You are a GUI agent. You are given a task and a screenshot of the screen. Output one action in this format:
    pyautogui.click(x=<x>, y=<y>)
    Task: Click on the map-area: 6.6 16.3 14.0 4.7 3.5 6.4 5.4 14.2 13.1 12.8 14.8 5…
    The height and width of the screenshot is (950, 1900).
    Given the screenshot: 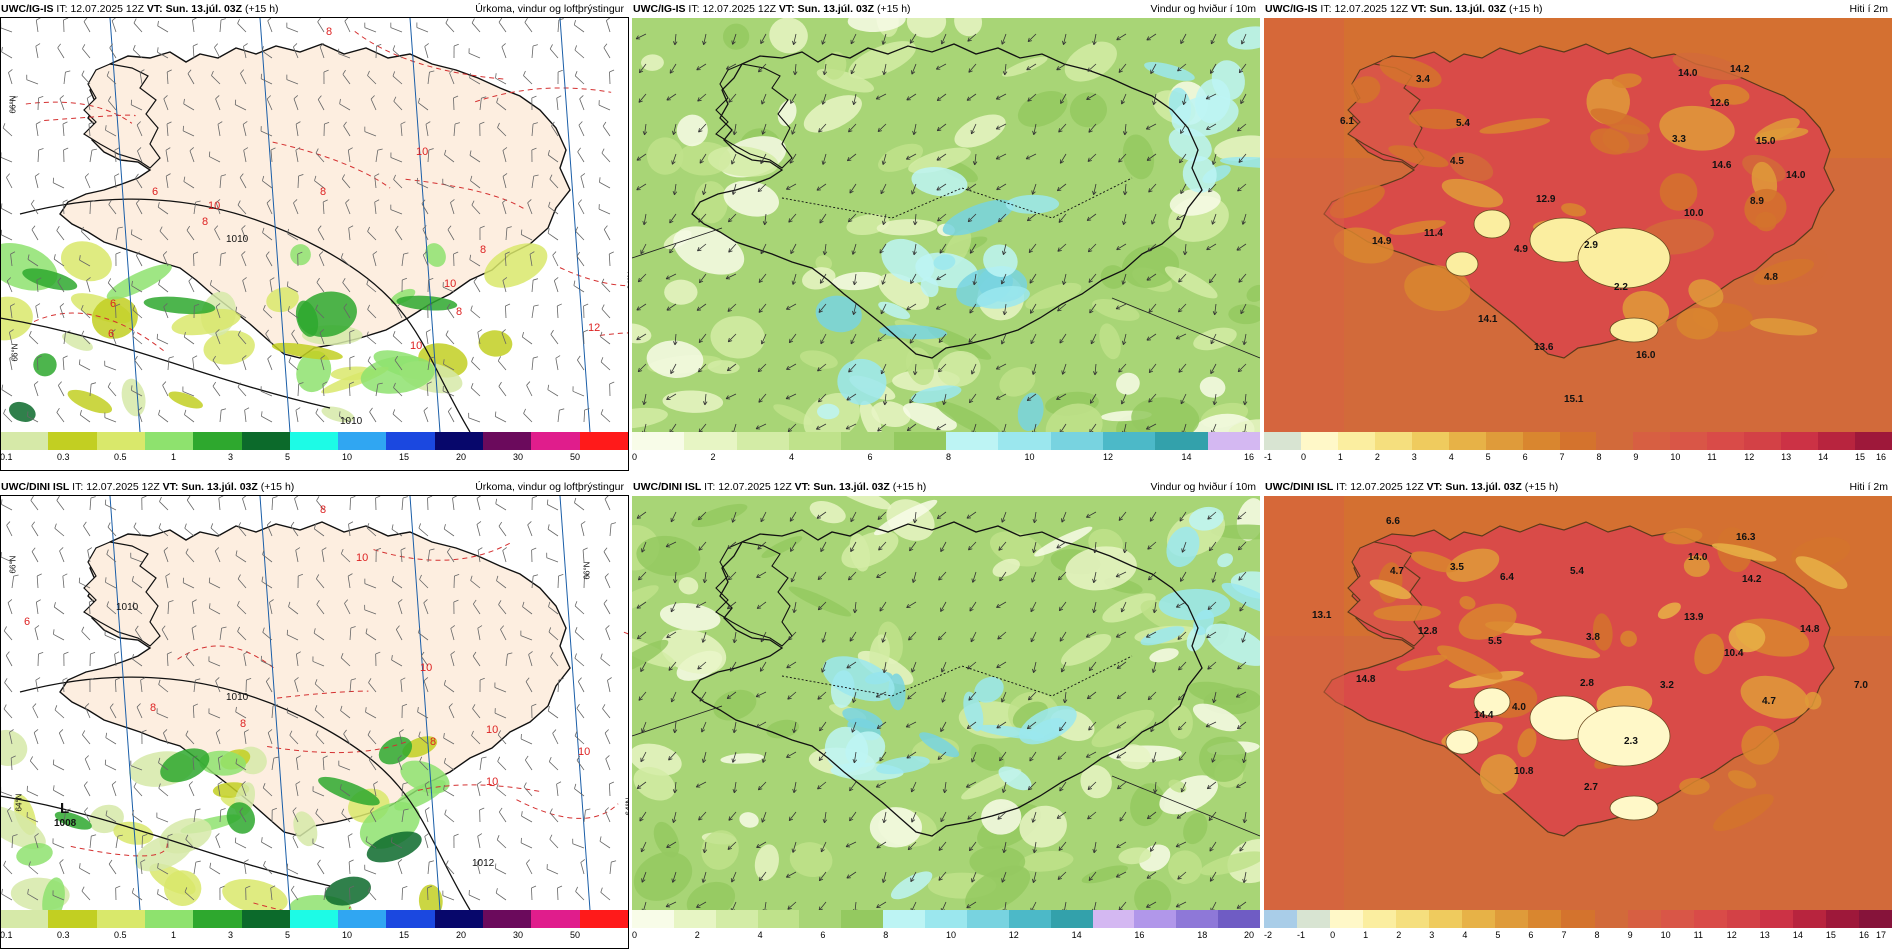 What is the action you would take?
    pyautogui.click(x=1578, y=703)
    